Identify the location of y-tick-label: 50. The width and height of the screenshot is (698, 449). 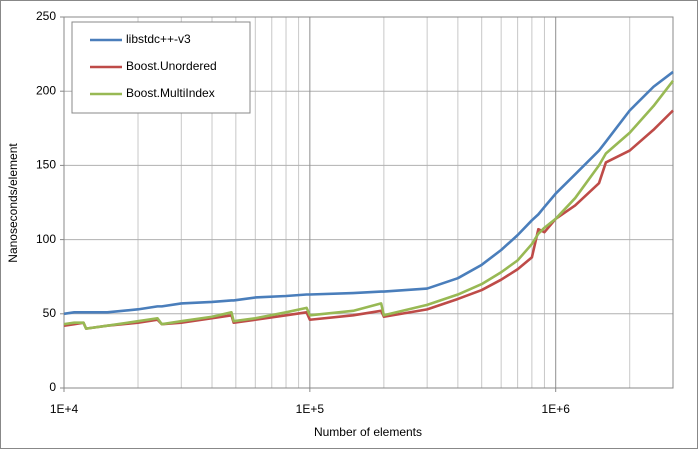
(50, 313).